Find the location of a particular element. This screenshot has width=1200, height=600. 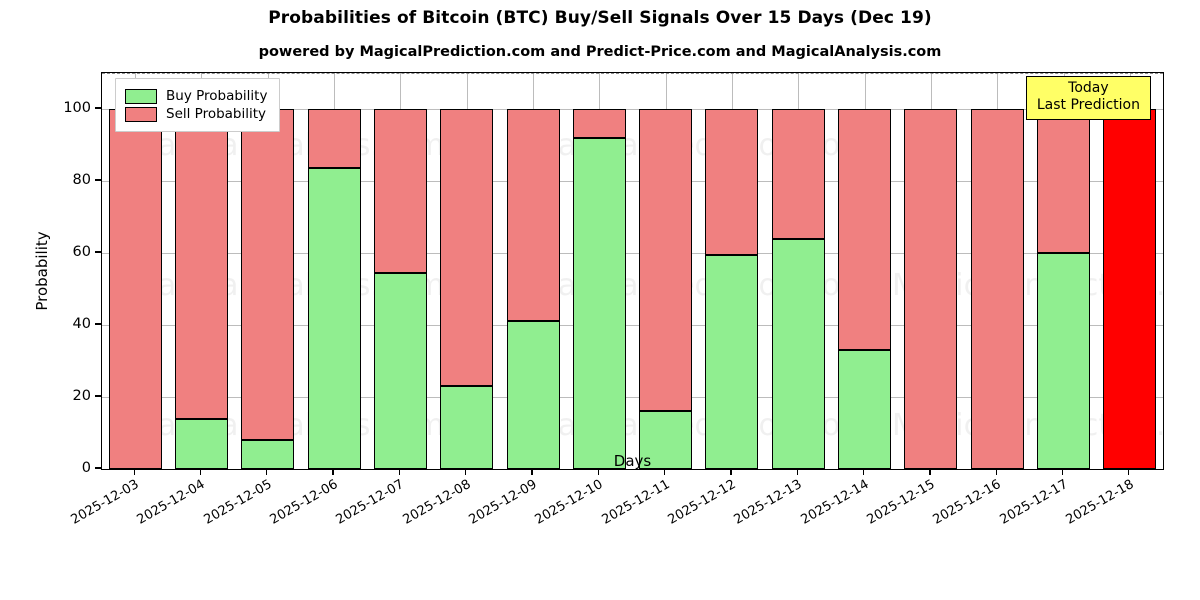

y-axis-tick-label: 80 is located at coordinates (81, 180).